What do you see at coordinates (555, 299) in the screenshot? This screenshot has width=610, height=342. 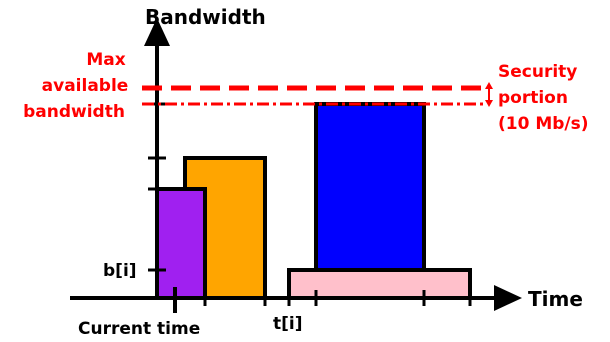 I see `x-axis-label: Time` at bounding box center [555, 299].